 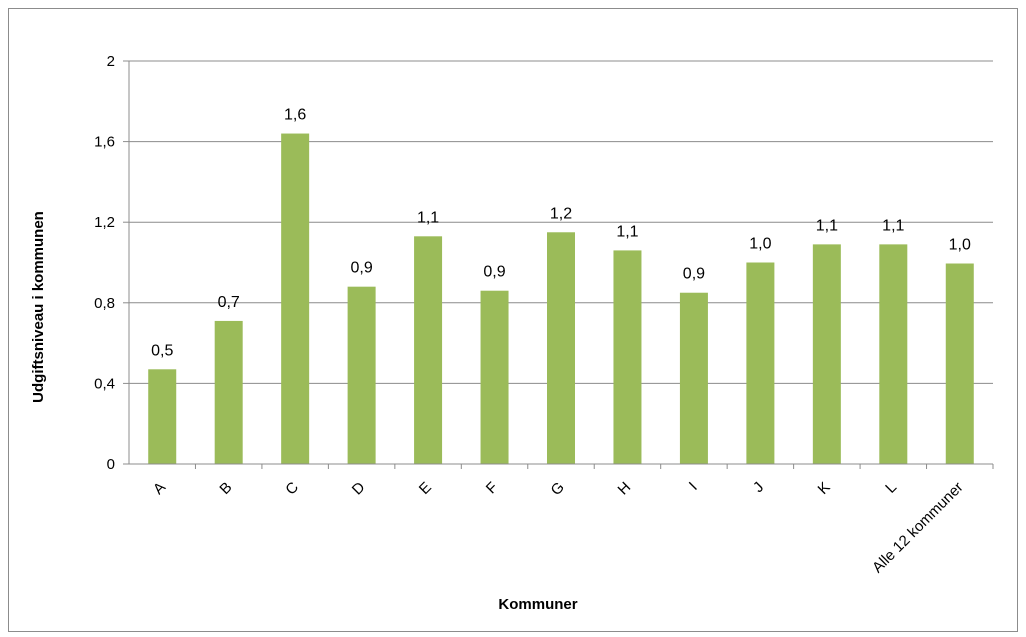 What do you see at coordinates (38, 307) in the screenshot?
I see `y-axis-title: Udgiftsniveau i kommunen` at bounding box center [38, 307].